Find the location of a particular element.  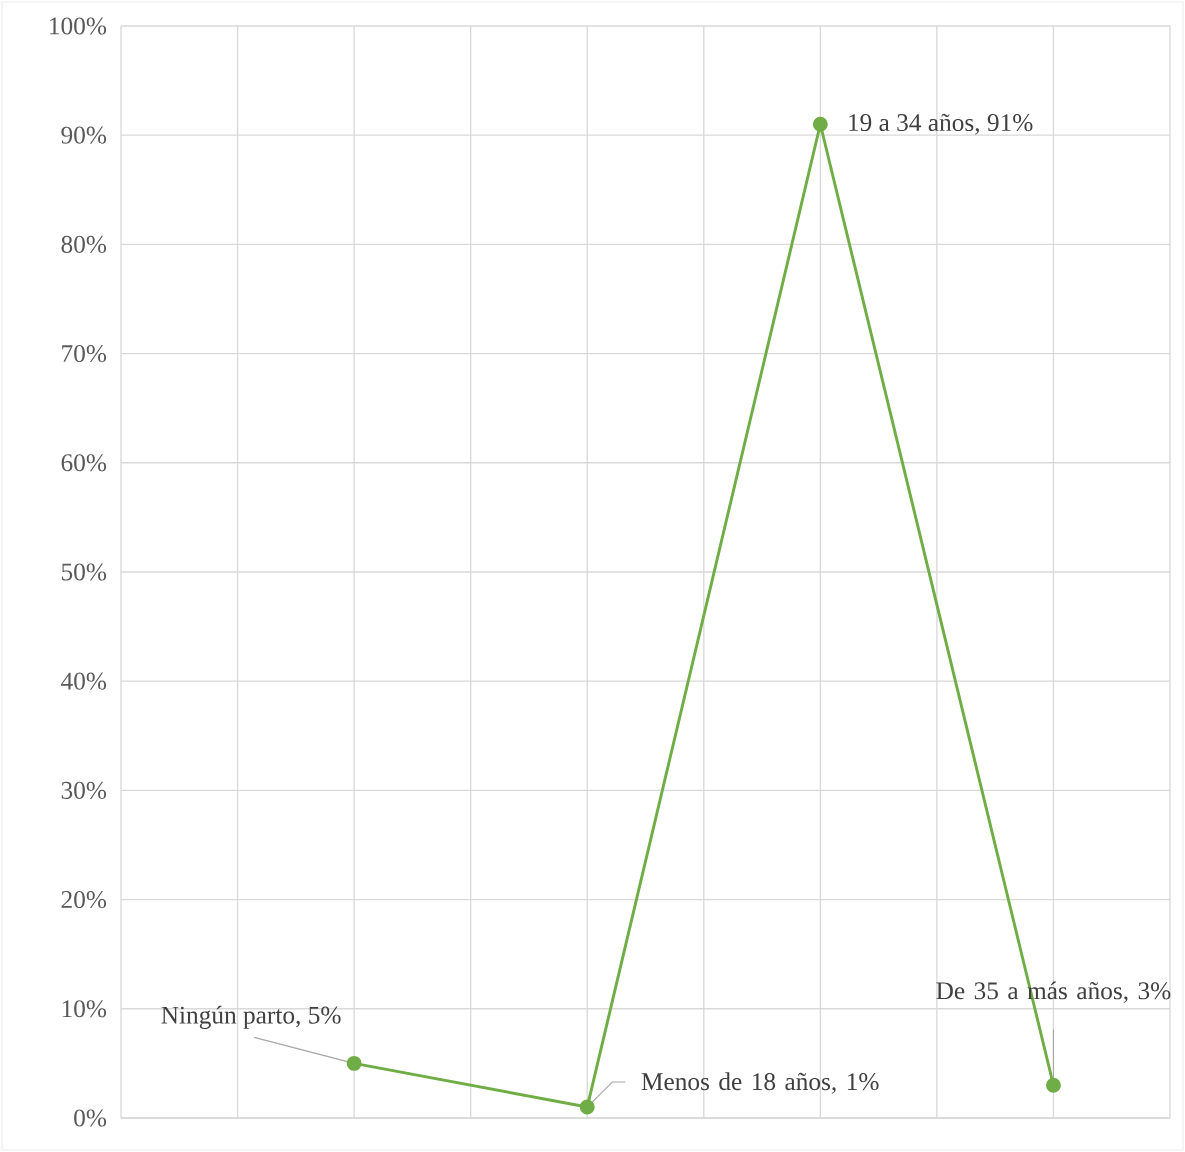

y-tick-label: 100% is located at coordinates (78, 26).